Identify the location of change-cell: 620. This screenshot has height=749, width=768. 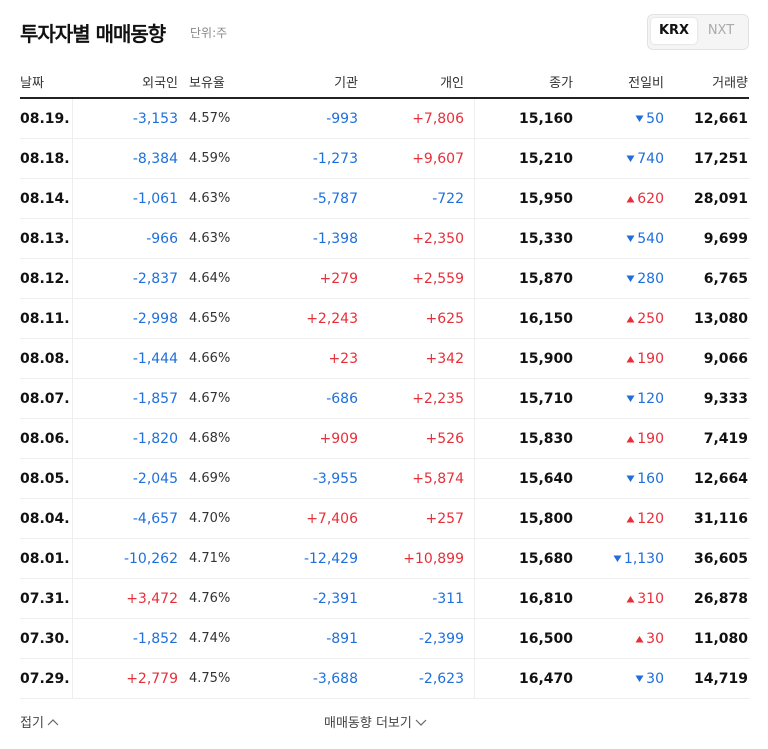
(645, 199).